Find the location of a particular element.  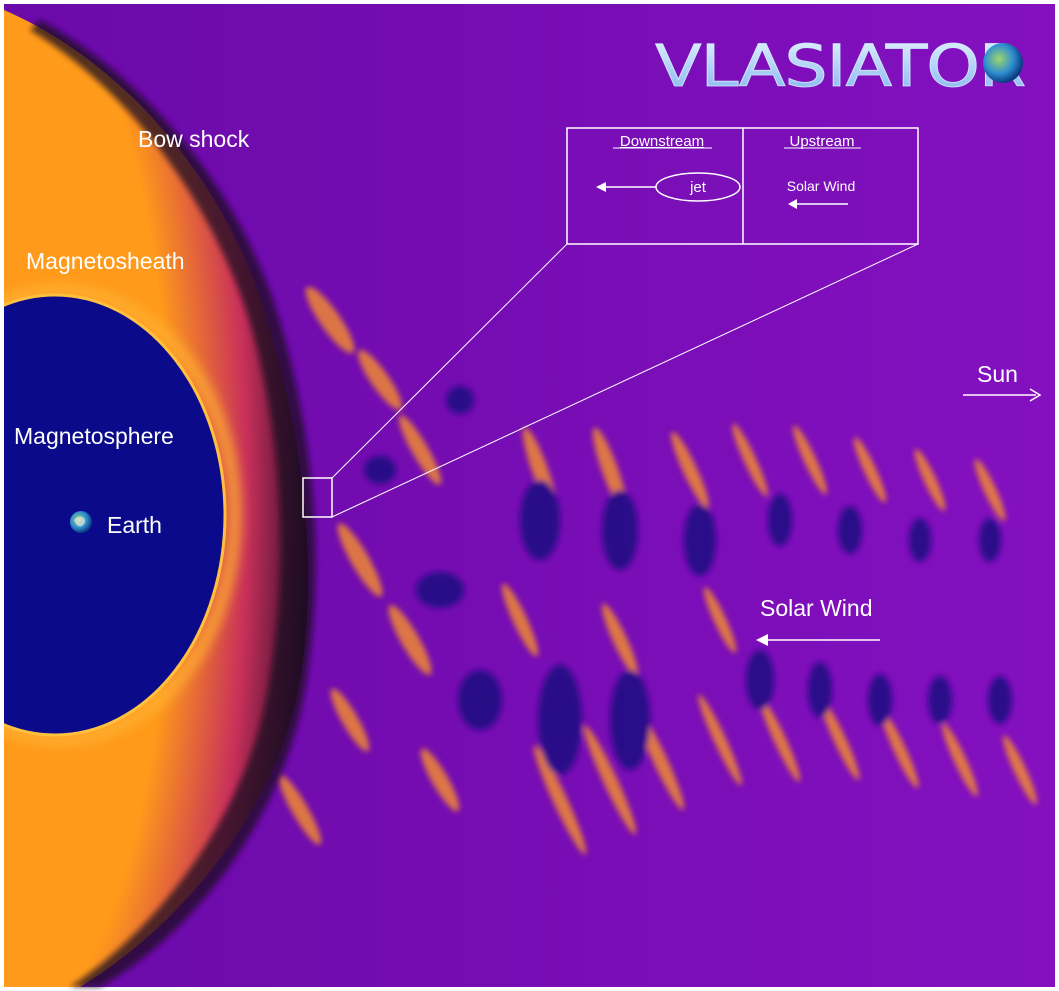

globe-icon is located at coordinates (1003, 63).